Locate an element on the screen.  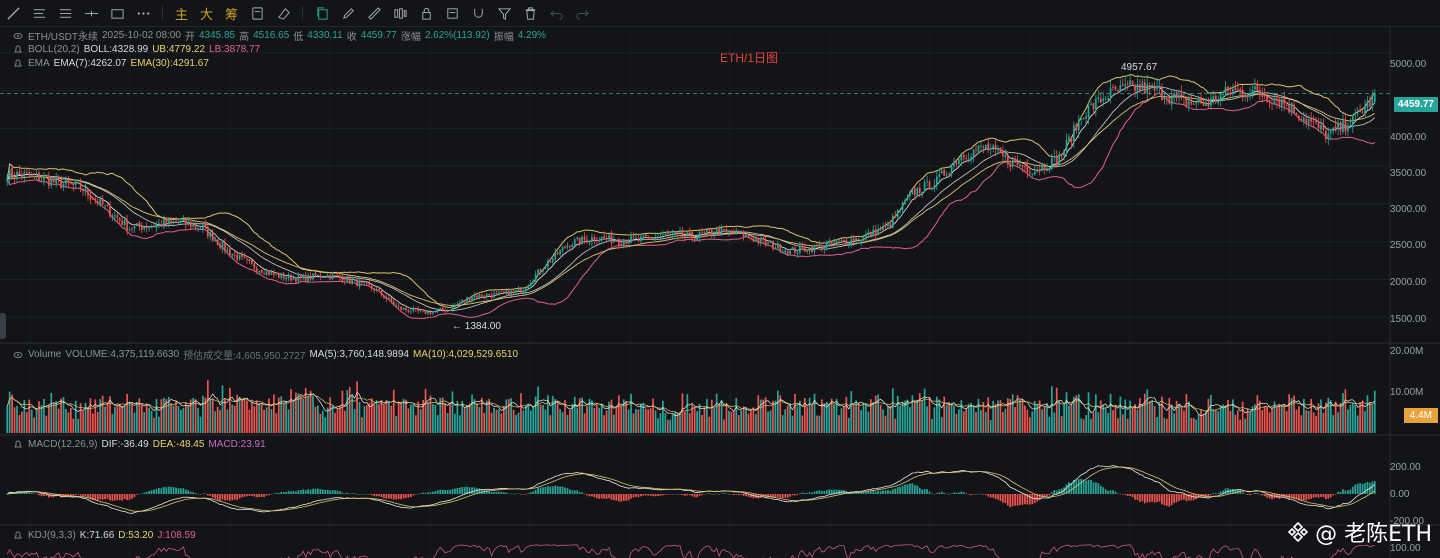
more-tool-icon is located at coordinates (143, 13).